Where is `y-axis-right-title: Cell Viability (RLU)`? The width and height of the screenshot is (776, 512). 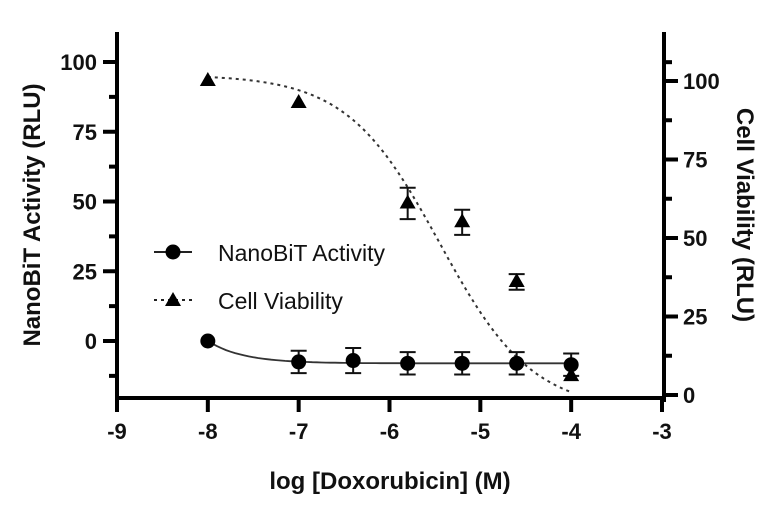 y-axis-right-title: Cell Viability (RLU) is located at coordinates (744, 215).